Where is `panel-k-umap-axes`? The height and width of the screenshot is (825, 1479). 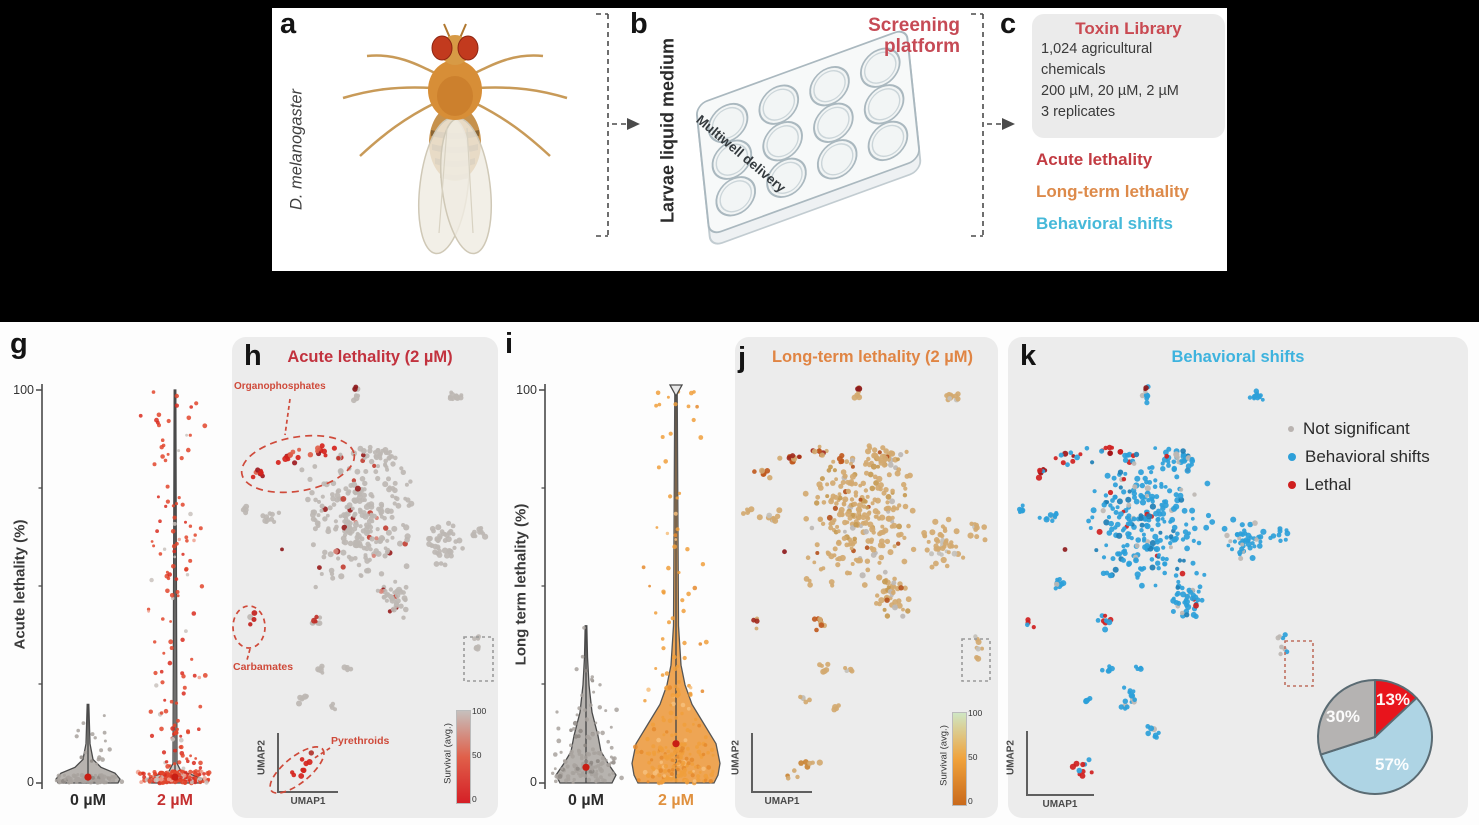 panel-k-umap-axes is located at coordinates (1060, 763).